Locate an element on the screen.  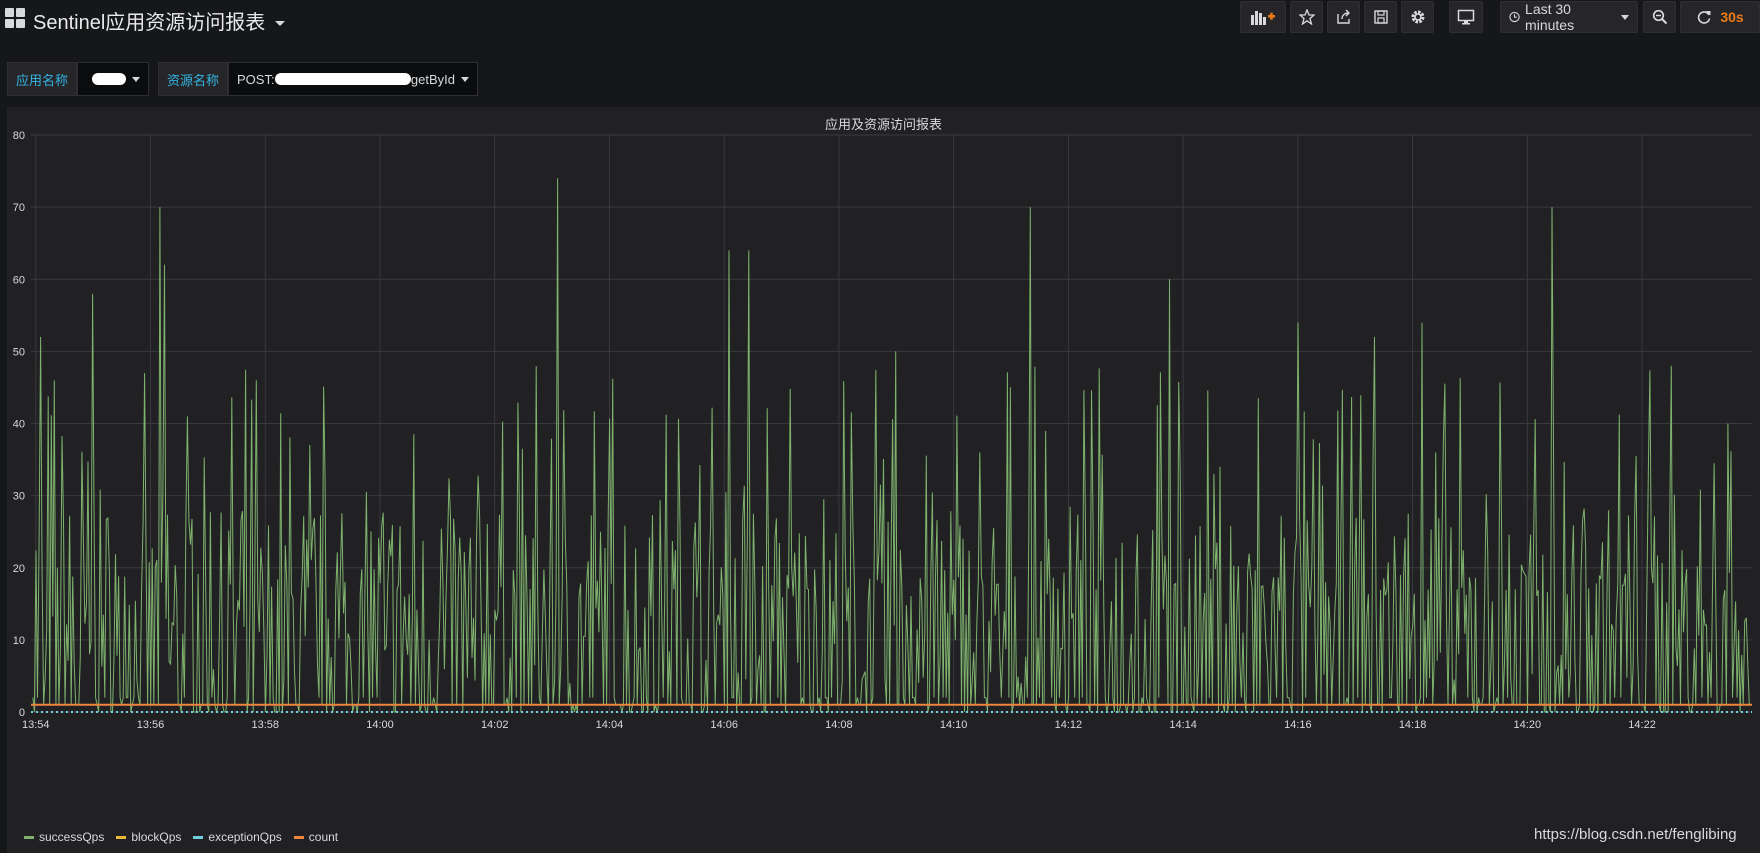
legend-label: blockQps is located at coordinates (156, 837).